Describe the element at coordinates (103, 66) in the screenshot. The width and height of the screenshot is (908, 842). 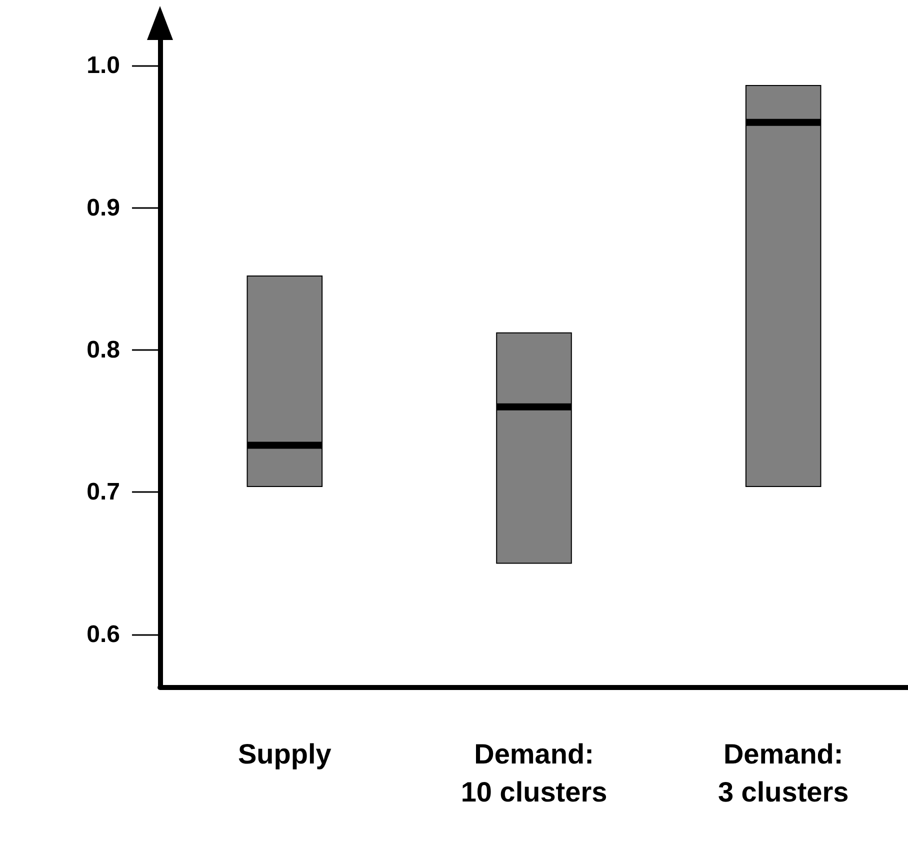
I see `y-tick-label: 1.0` at that location.